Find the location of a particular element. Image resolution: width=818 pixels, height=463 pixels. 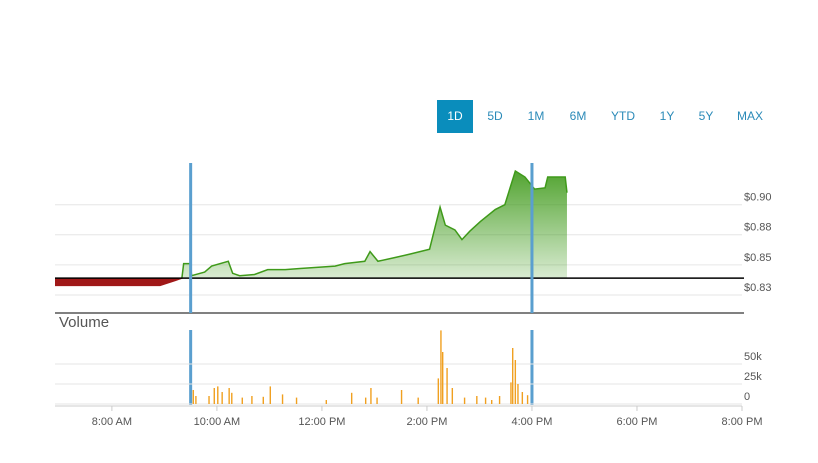

range-button-label: 1Y is located at coordinates (667, 116).